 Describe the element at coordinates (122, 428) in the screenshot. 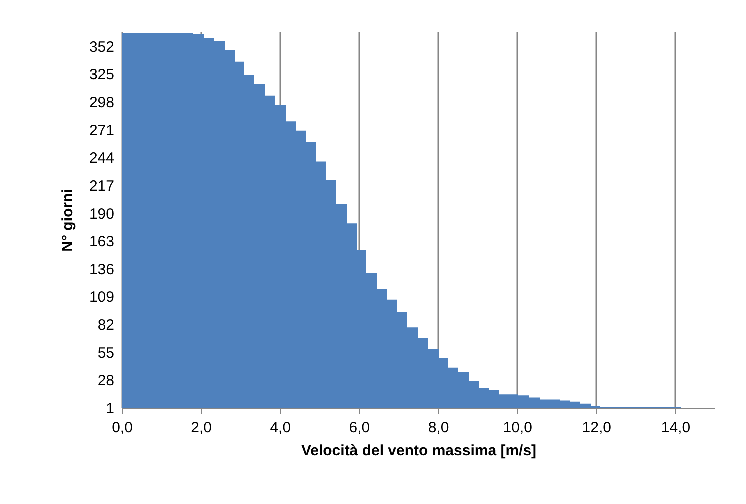

I see `x-tick-label: 0,0` at that location.